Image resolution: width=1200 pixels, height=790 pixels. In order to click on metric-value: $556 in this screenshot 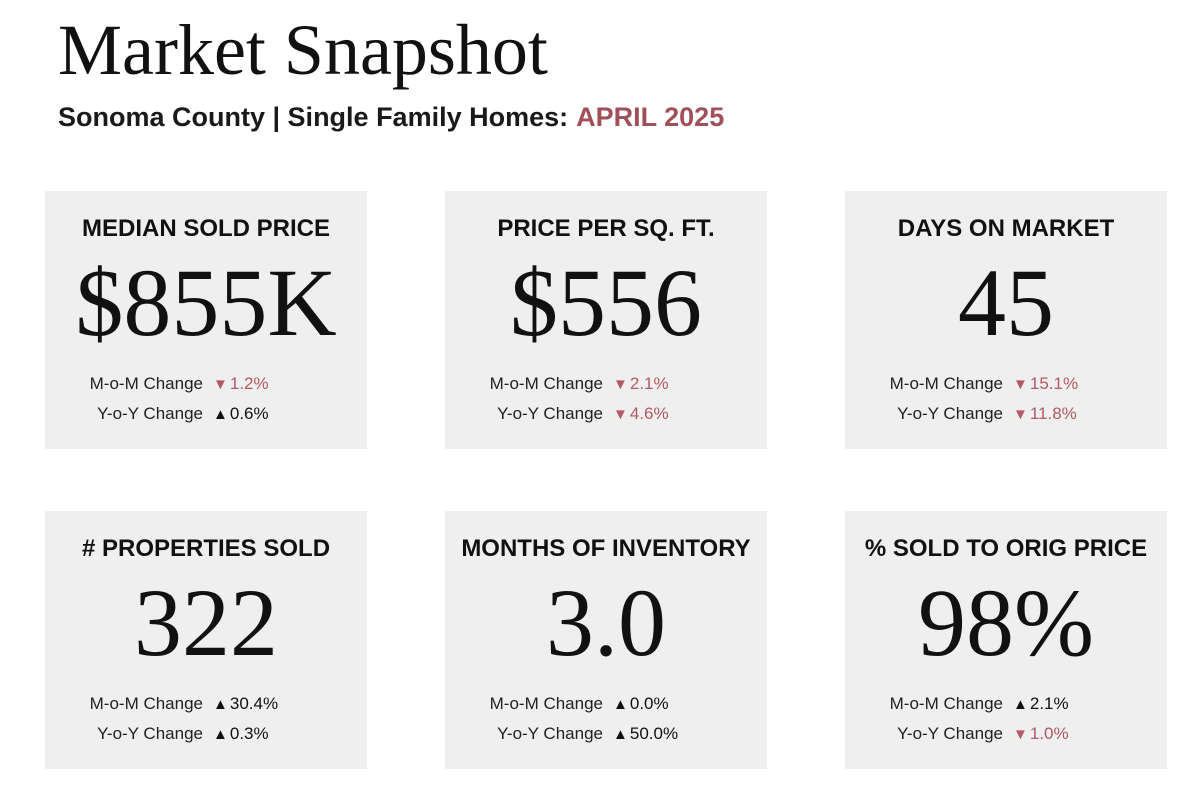, I will do `click(606, 302)`.